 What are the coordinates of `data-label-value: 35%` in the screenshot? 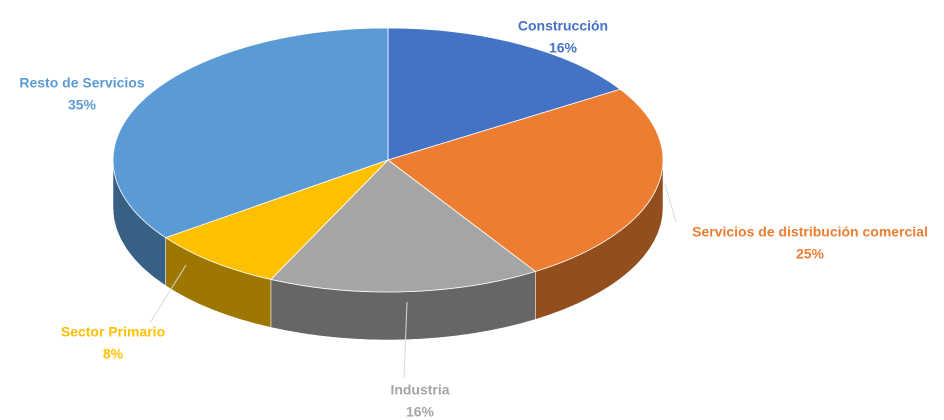 It's located at (82, 105).